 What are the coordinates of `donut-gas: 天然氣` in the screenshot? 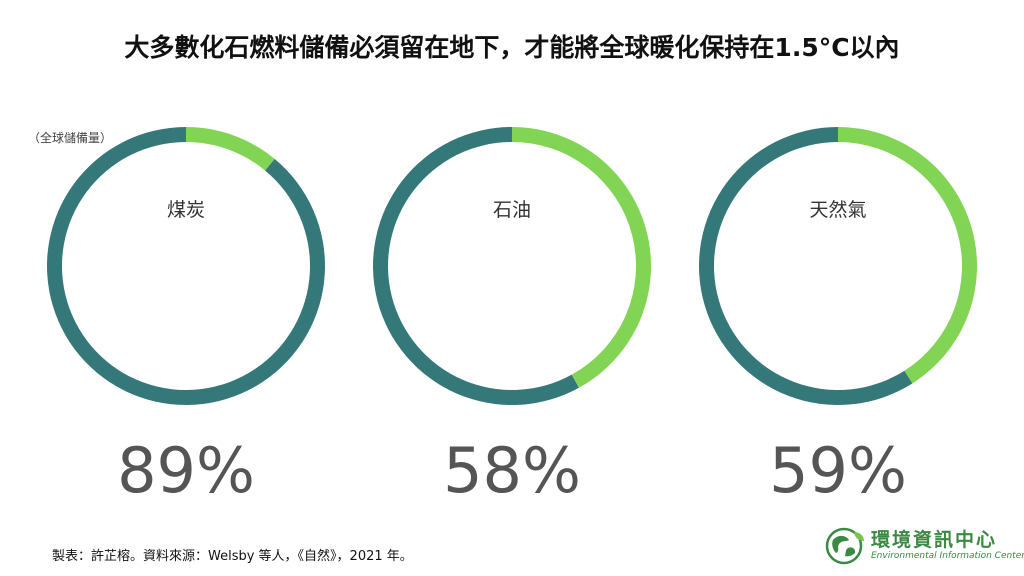 It's located at (838, 266).